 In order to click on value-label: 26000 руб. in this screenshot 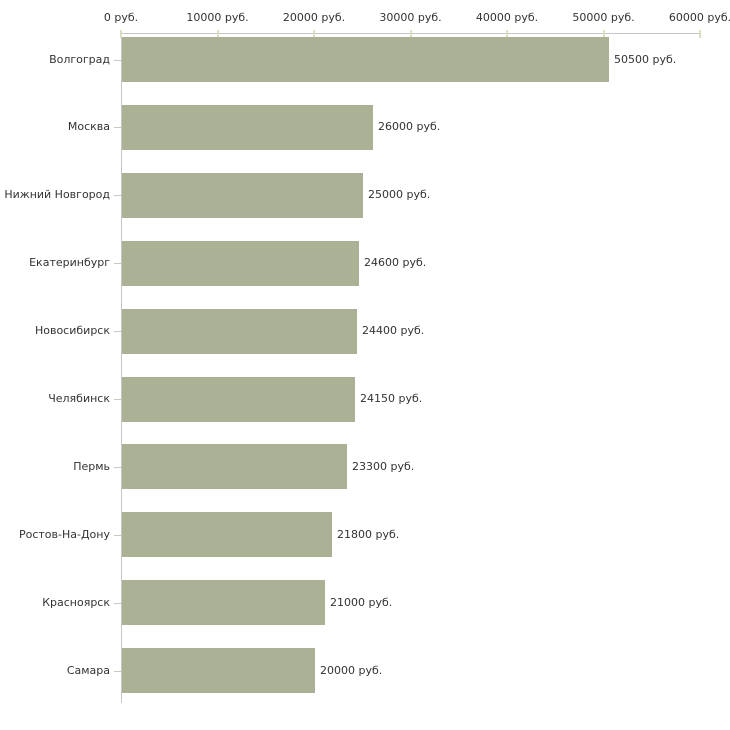, I will do `click(409, 127)`.